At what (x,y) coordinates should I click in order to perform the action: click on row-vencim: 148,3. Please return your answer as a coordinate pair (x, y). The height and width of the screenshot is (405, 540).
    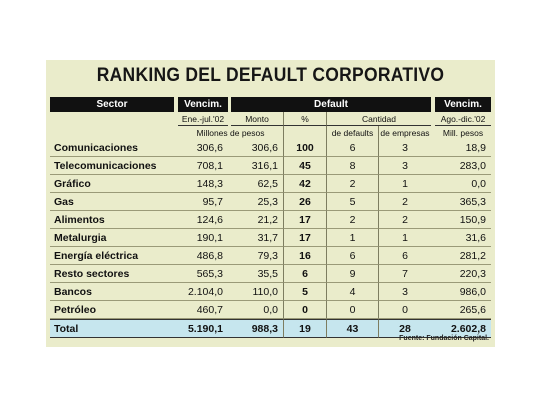
    Looking at the image, I should click on (203, 184).